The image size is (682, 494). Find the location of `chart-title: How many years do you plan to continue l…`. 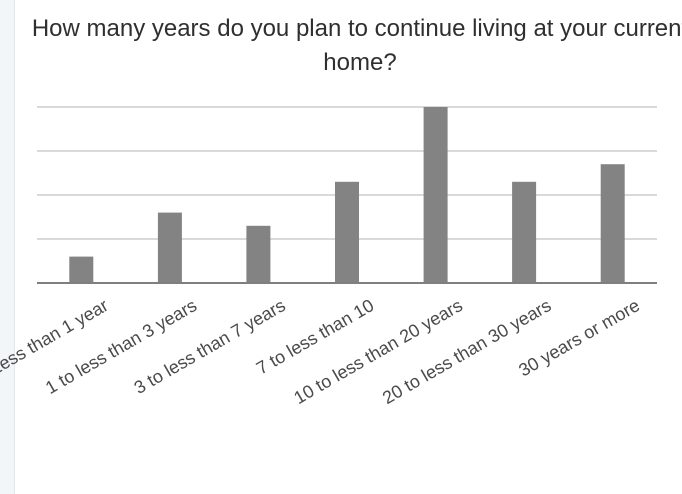

chart-title: How many years do you plan to continue l… is located at coordinates (356, 45).